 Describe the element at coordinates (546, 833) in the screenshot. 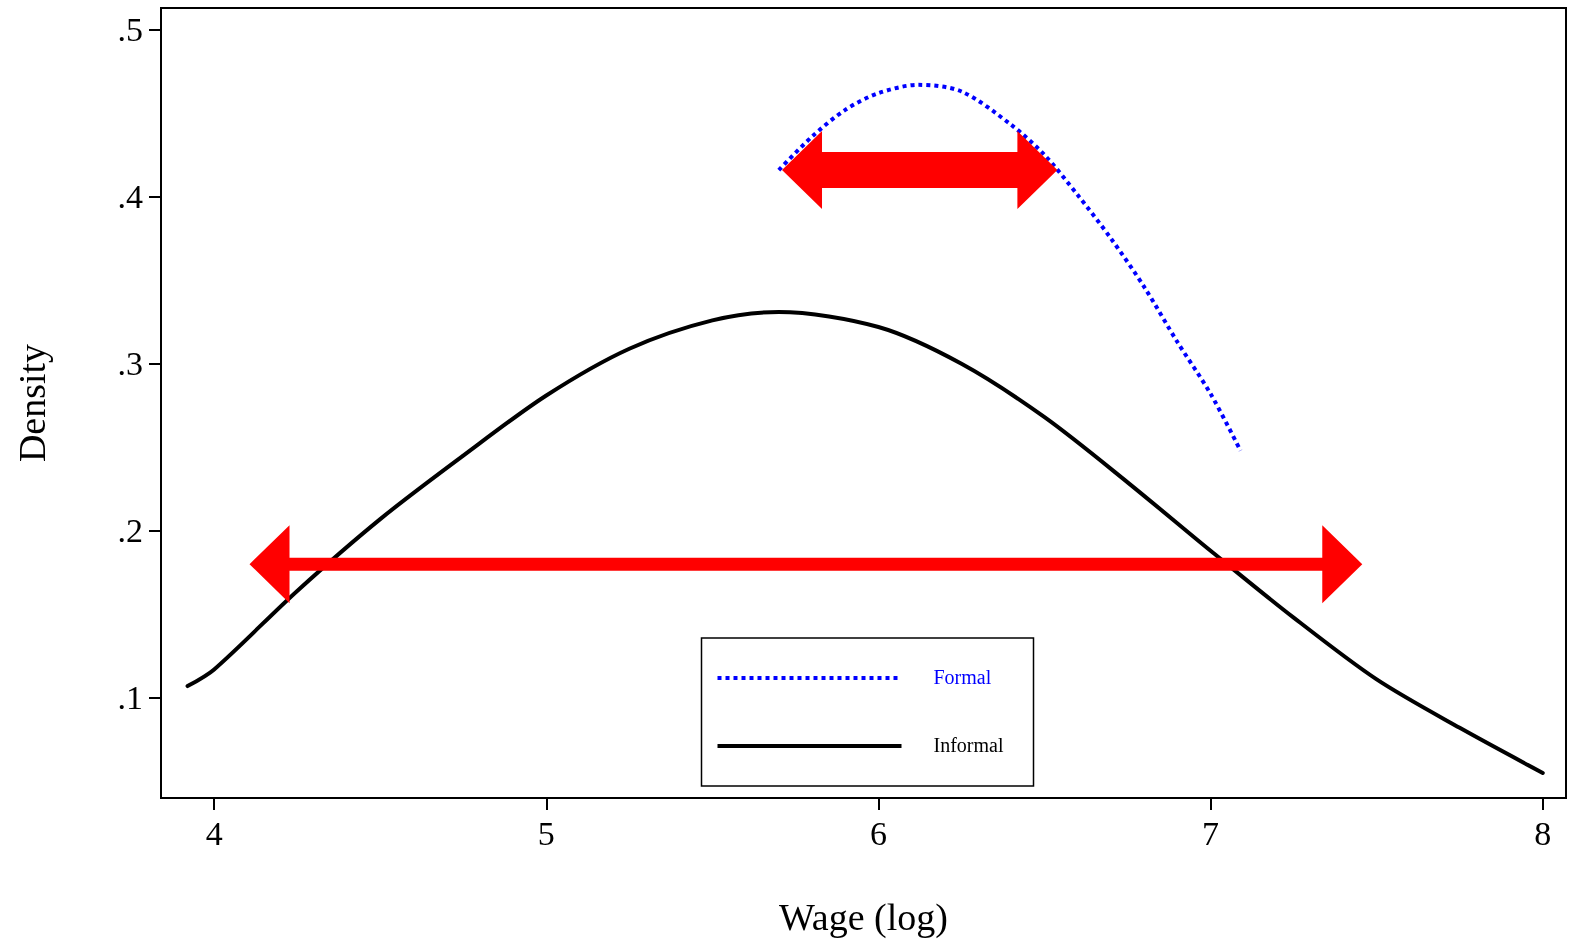

I see `x-tick-label: 5` at that location.